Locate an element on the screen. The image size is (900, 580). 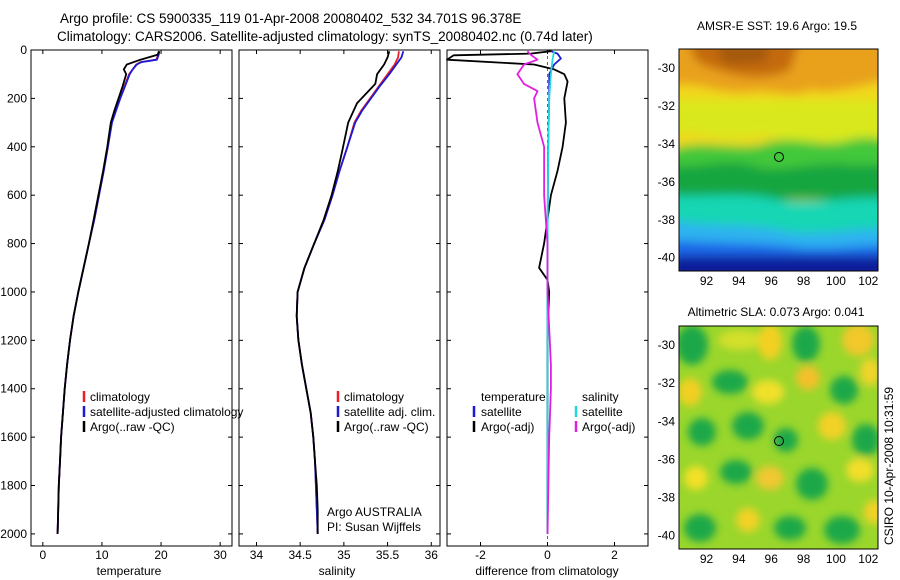
x-tick-label: -2 is located at coordinates (480, 555).